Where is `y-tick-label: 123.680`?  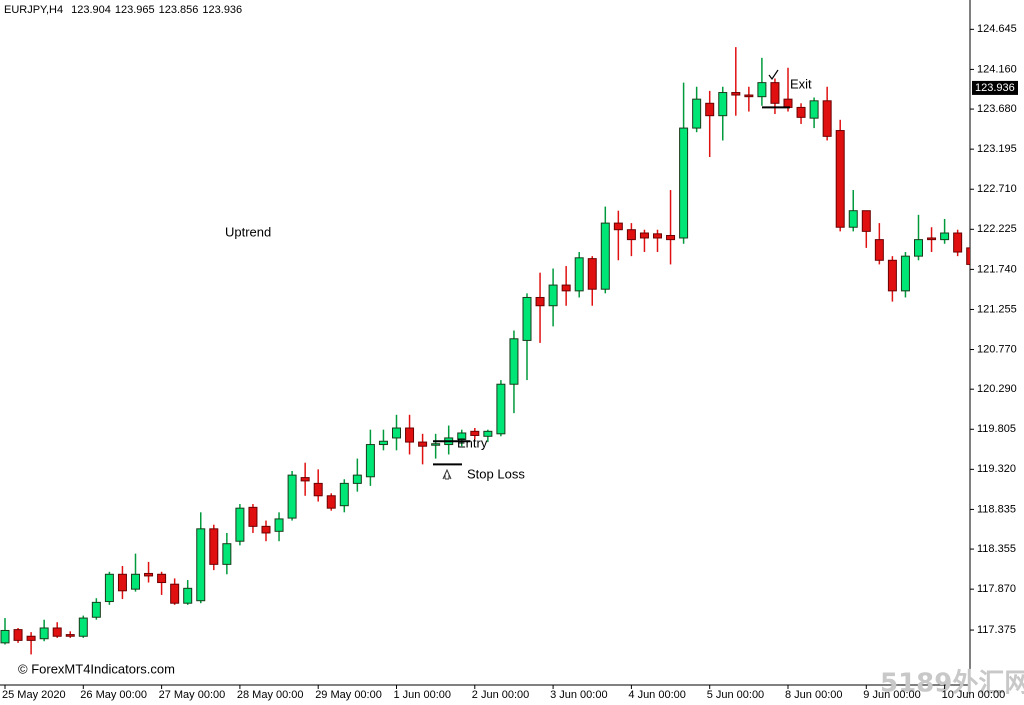 y-tick-label: 123.680 is located at coordinates (997, 109).